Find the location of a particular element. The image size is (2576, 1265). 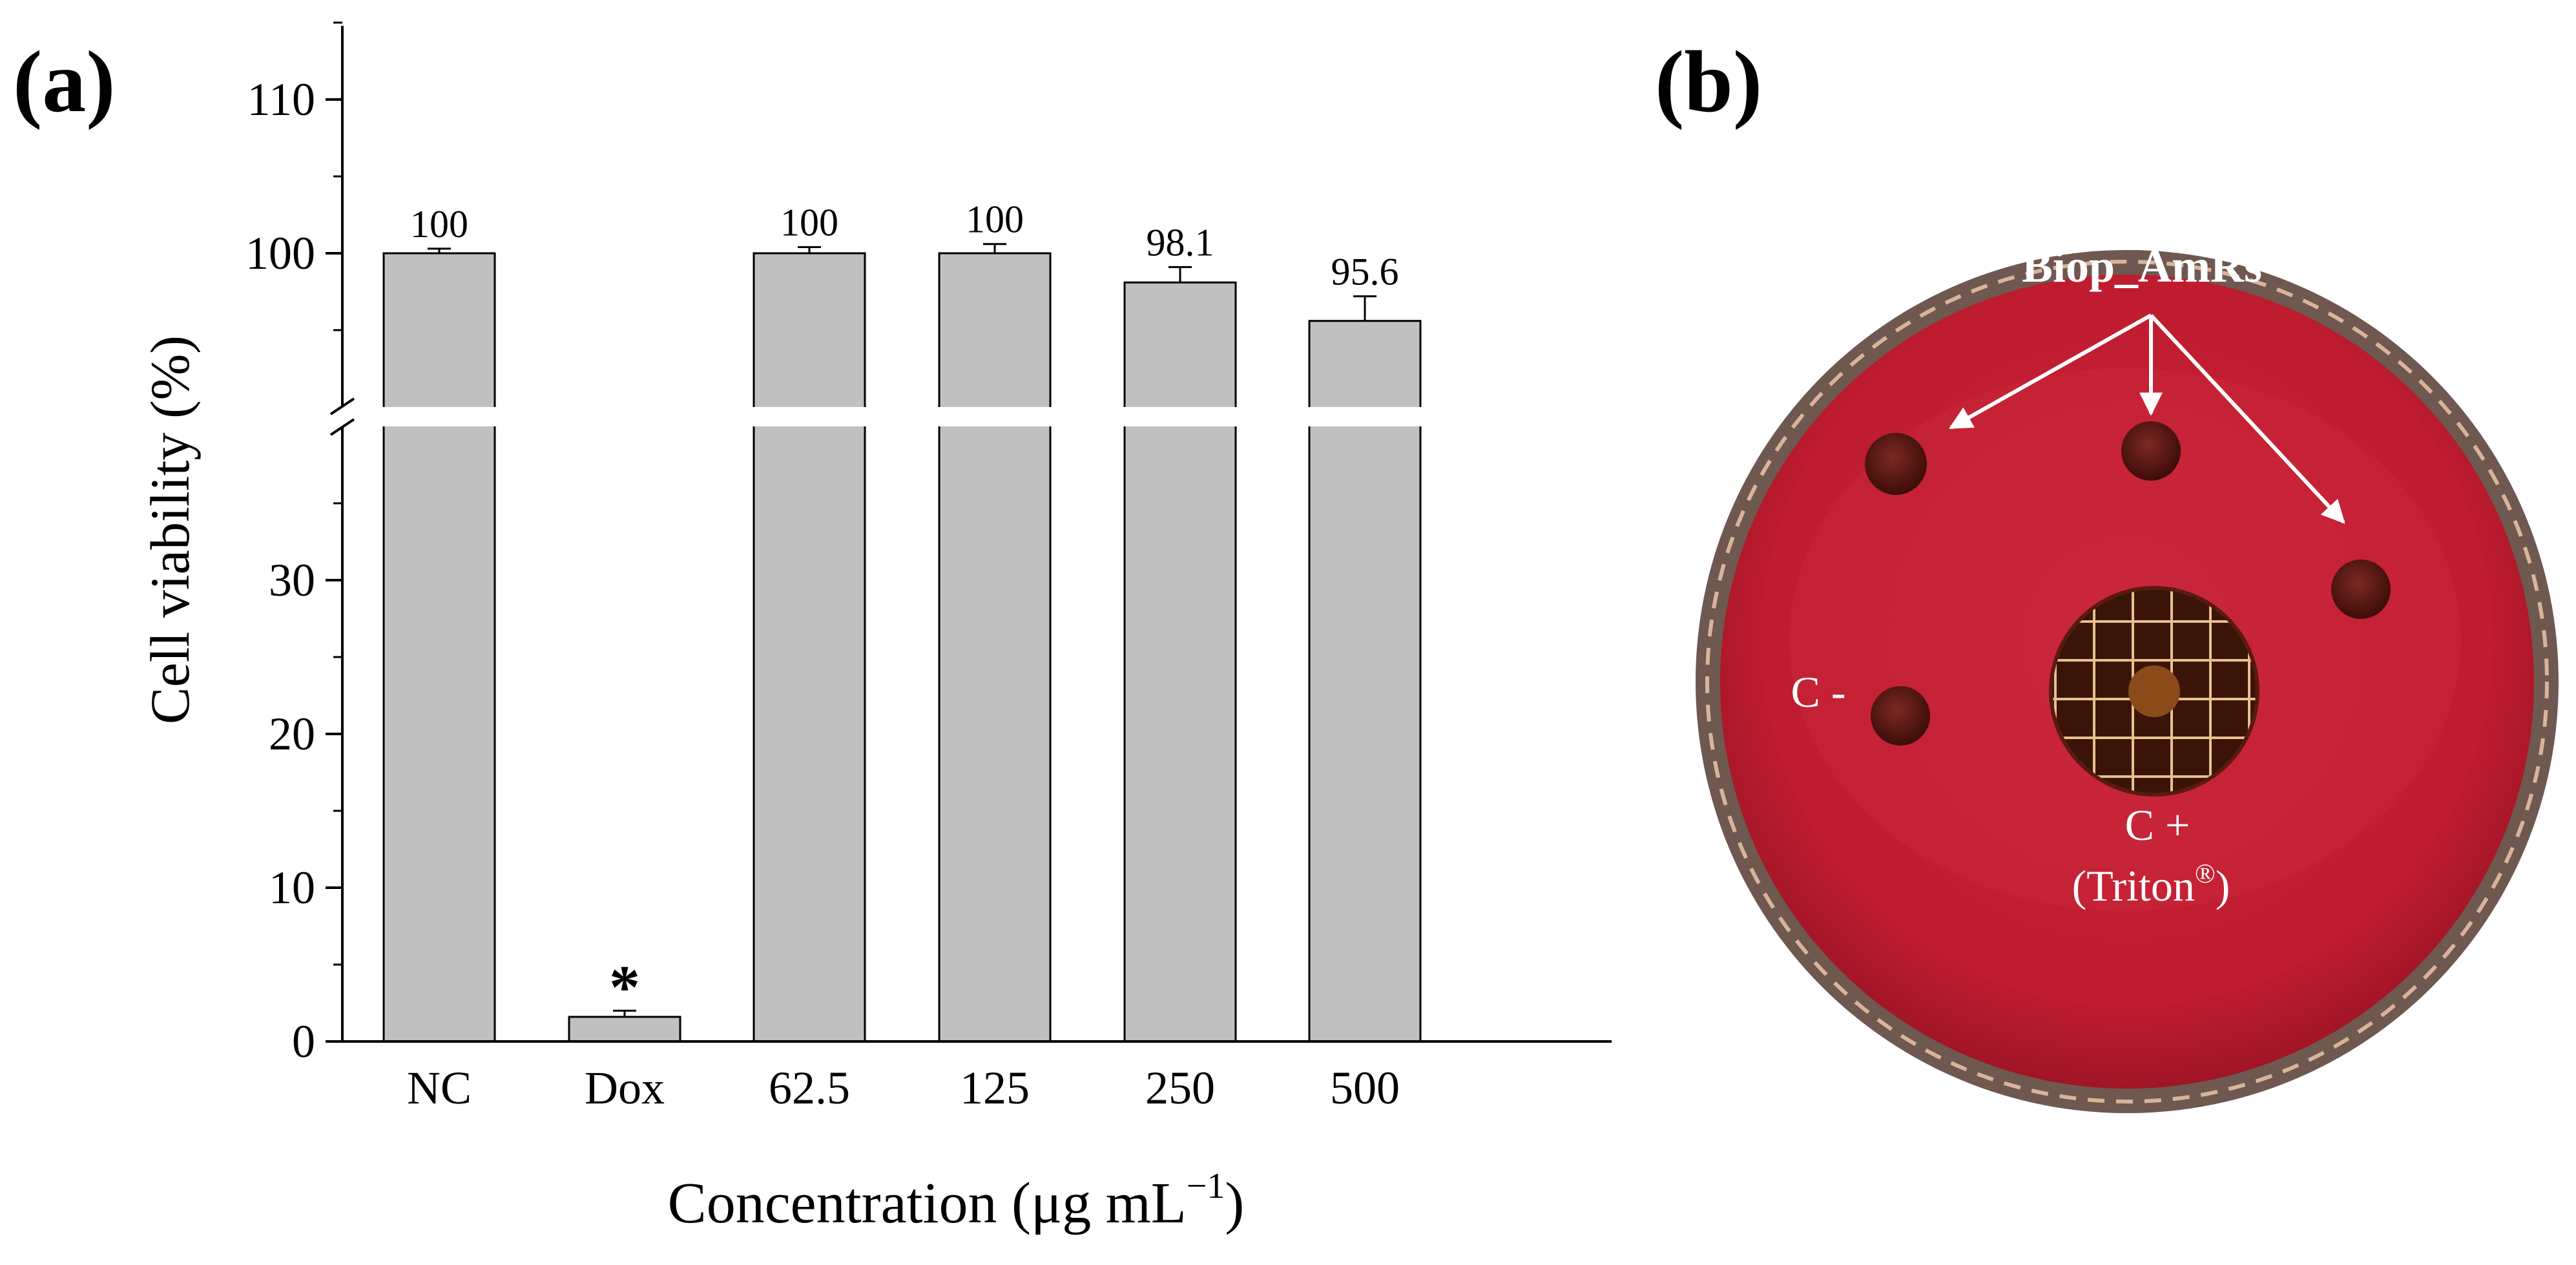

hemolysis-zone-border is located at coordinates (2154, 691).